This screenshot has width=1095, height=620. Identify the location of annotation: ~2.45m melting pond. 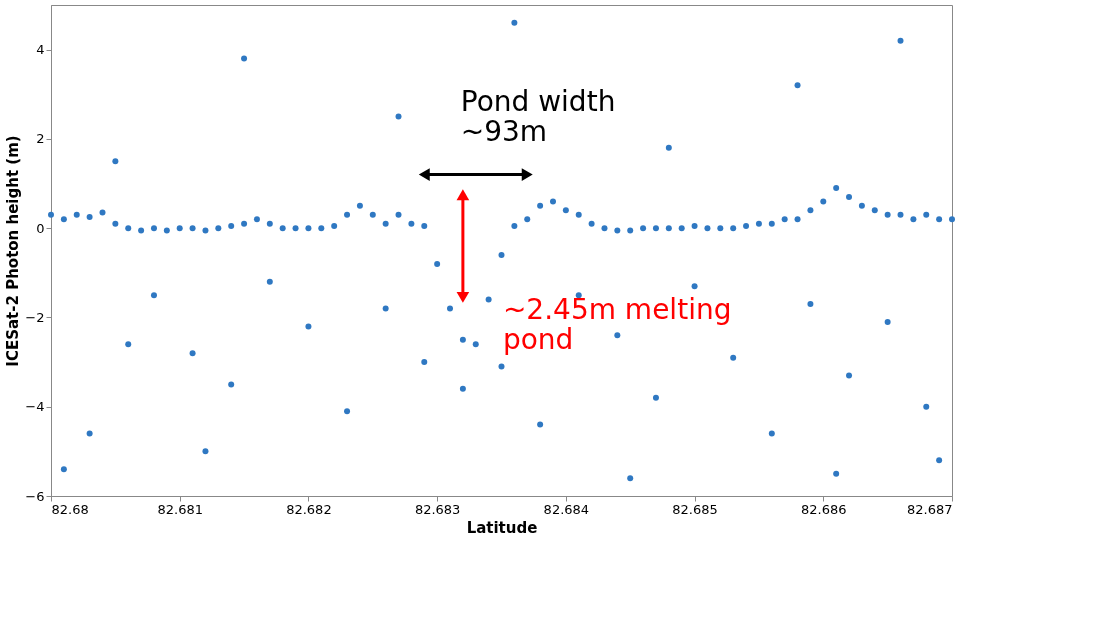
(617, 325).